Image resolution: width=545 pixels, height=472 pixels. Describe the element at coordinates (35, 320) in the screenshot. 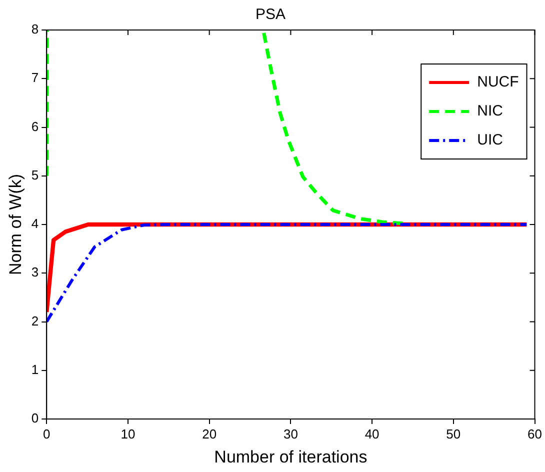

I see `y-tick-label: 2` at that location.